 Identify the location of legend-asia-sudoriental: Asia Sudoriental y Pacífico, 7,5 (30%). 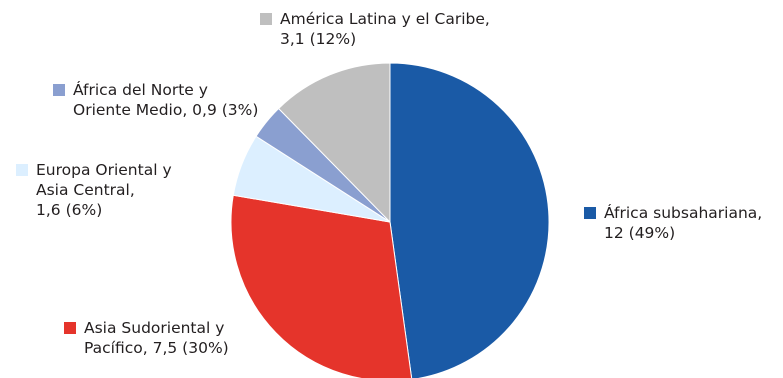
(146, 338).